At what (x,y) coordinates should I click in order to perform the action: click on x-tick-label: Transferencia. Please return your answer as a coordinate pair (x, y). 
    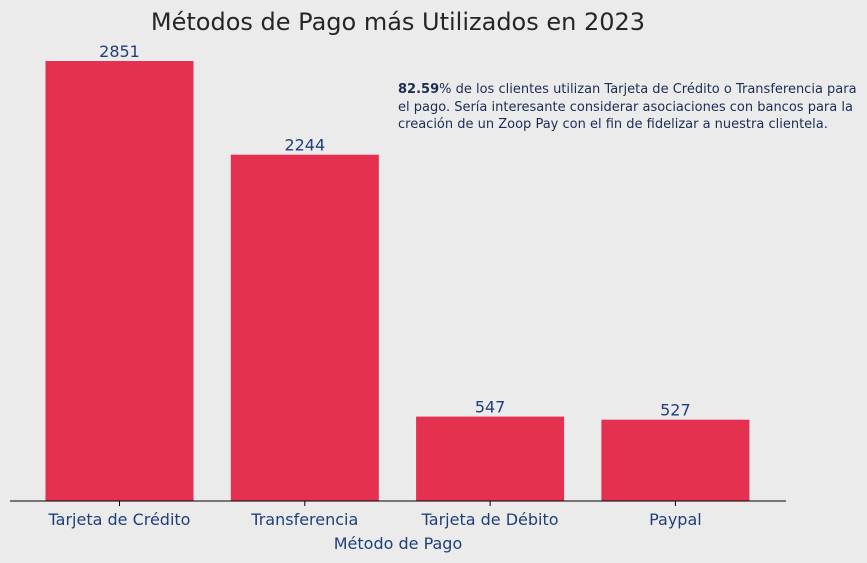
    Looking at the image, I should click on (304, 519).